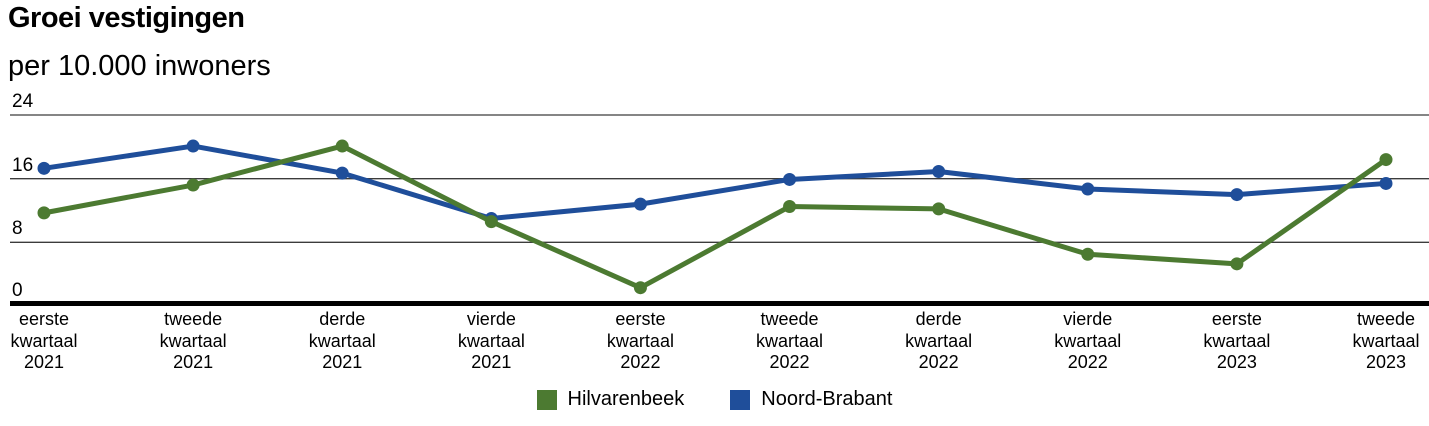 Image resolution: width=1429 pixels, height=426 pixels. Describe the element at coordinates (1386, 340) in the screenshot. I see `x-axis-tick-label: tweede kwartaal 2023` at that location.